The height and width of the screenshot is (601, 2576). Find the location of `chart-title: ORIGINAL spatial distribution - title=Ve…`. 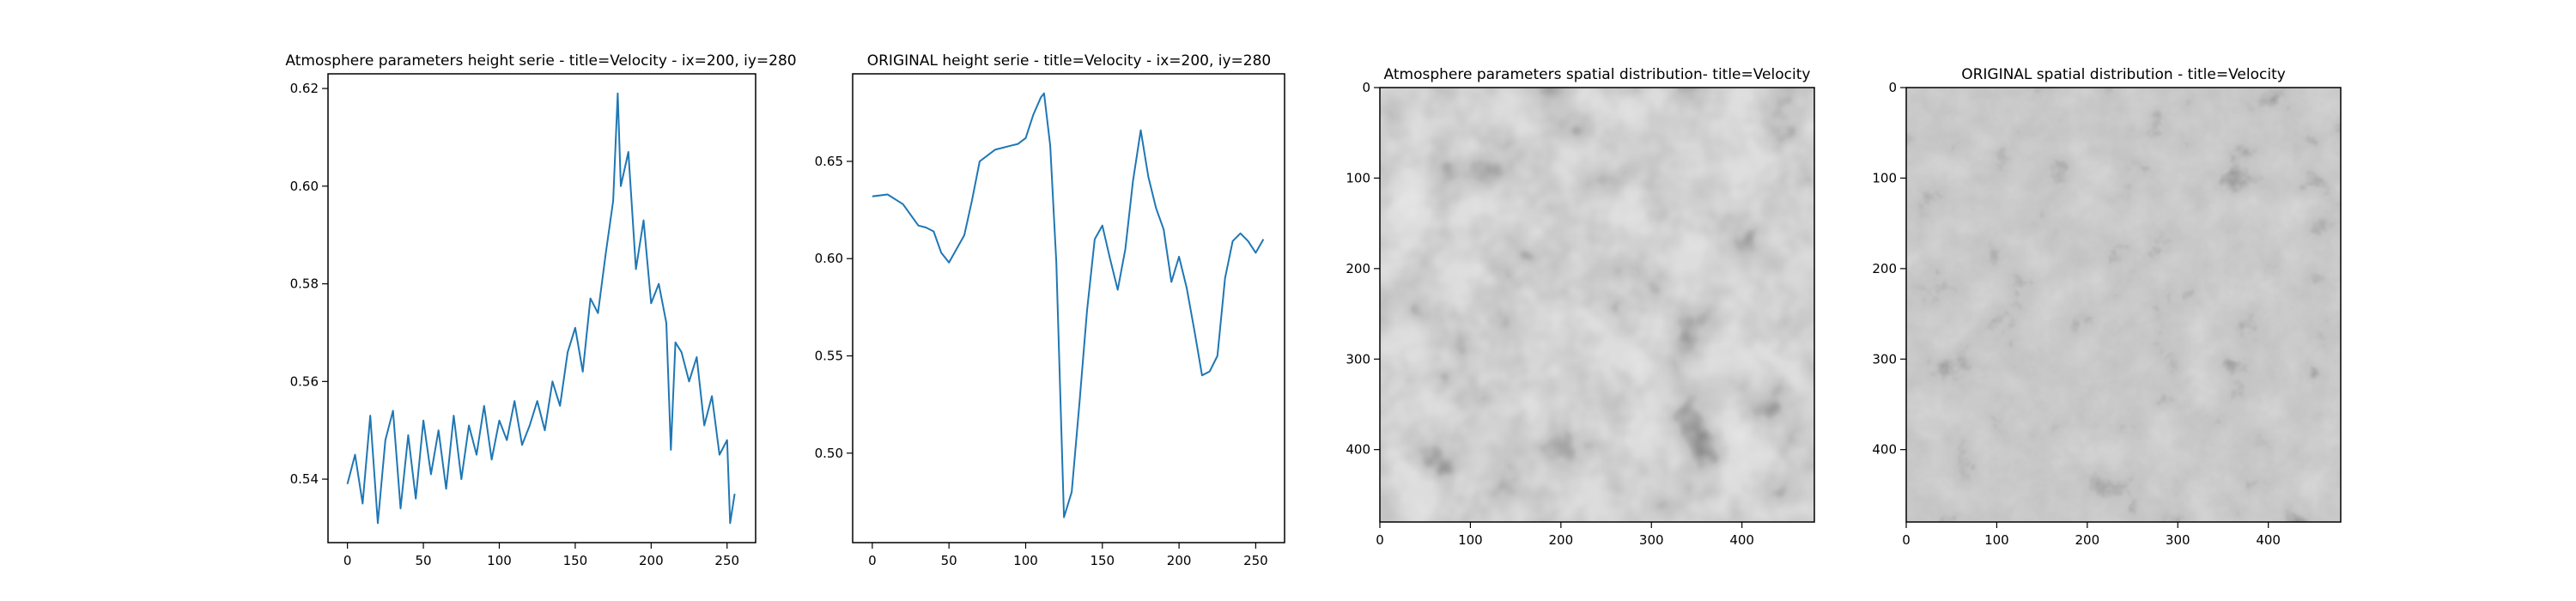

chart-title: ORIGINAL spatial distribution - title=Ve… is located at coordinates (2123, 74).